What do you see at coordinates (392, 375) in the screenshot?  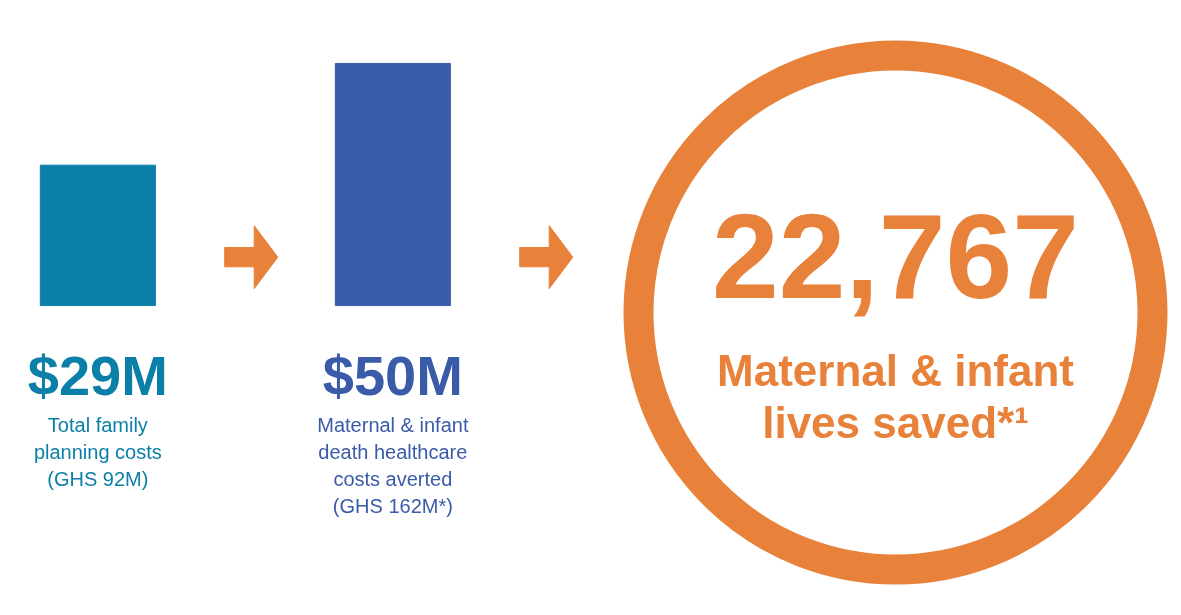 I see `data-label: $50M` at bounding box center [392, 375].